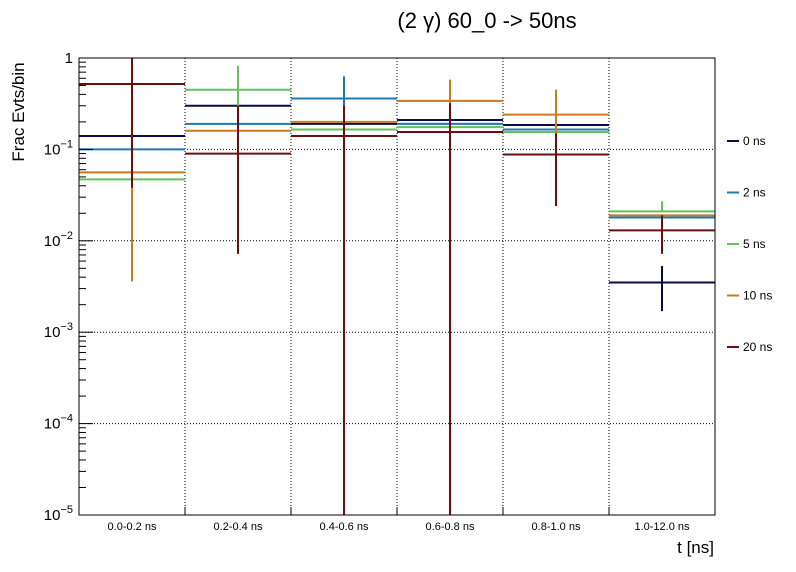 The height and width of the screenshot is (572, 796). I want to click on y-tick-exponent: −5, so click(66, 510).